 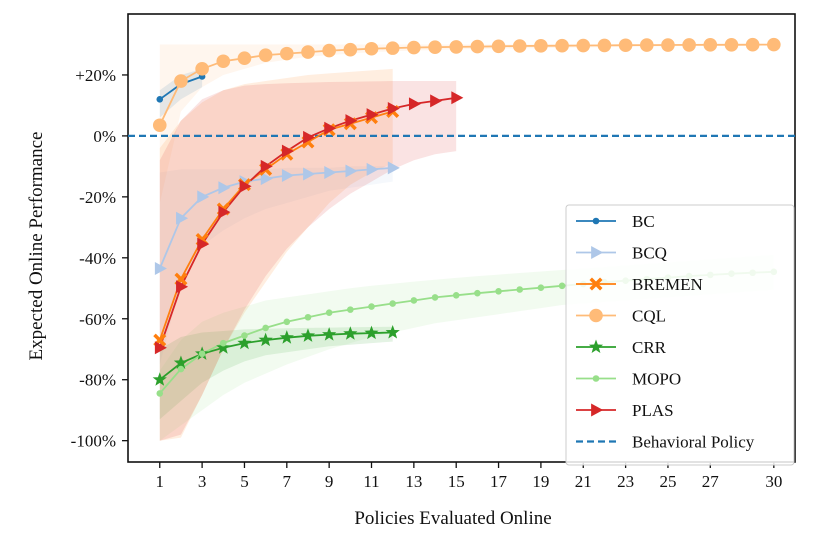 I want to click on legend-marker-bc, so click(x=596, y=221).